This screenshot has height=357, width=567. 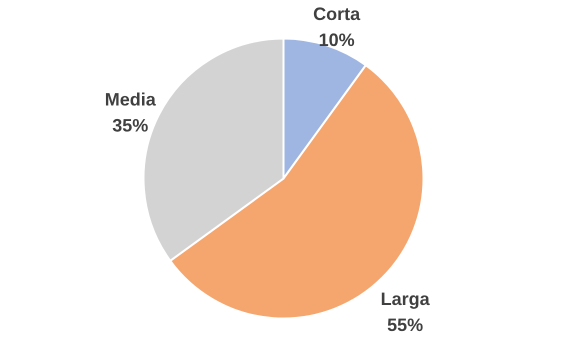 What do you see at coordinates (130, 99) in the screenshot?
I see `slice-label: Media` at bounding box center [130, 99].